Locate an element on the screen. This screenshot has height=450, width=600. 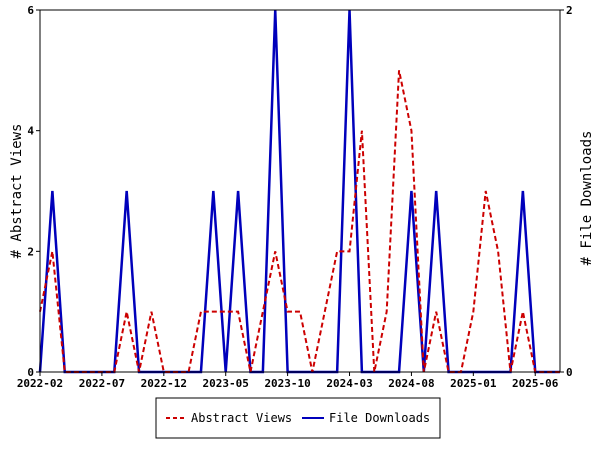
x-tick-label: 2022-02 is located at coordinates (40, 383).